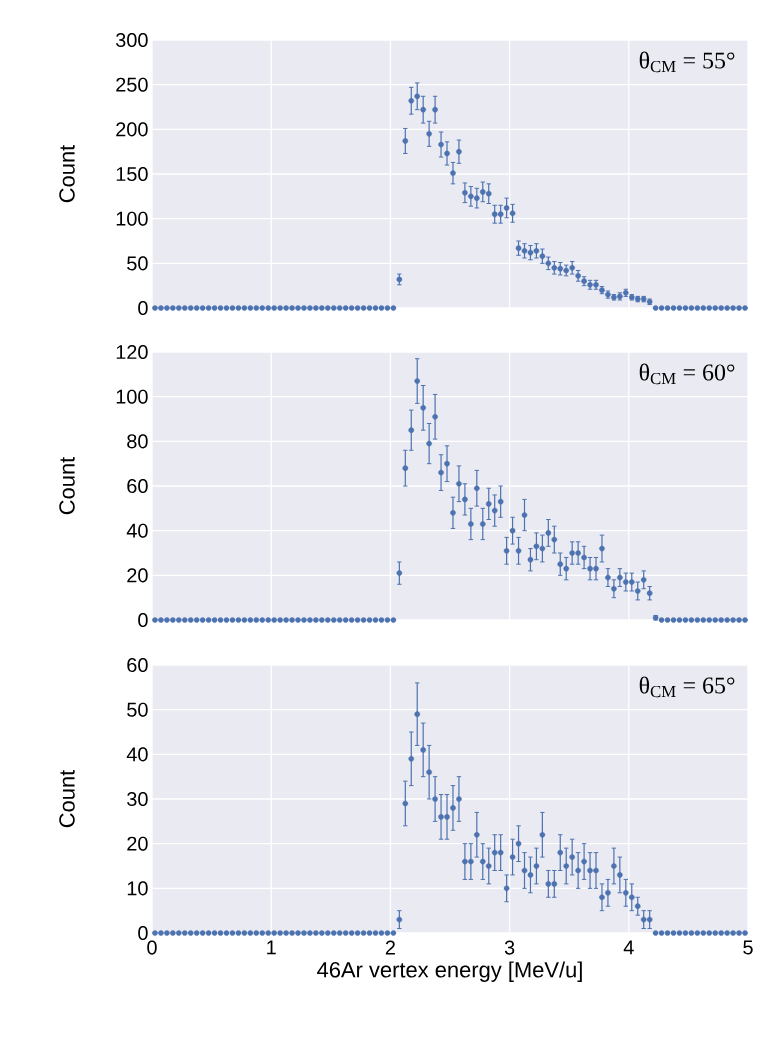  What do you see at coordinates (137, 799) in the screenshot?
I see `y-tick-label: 30` at bounding box center [137, 799].